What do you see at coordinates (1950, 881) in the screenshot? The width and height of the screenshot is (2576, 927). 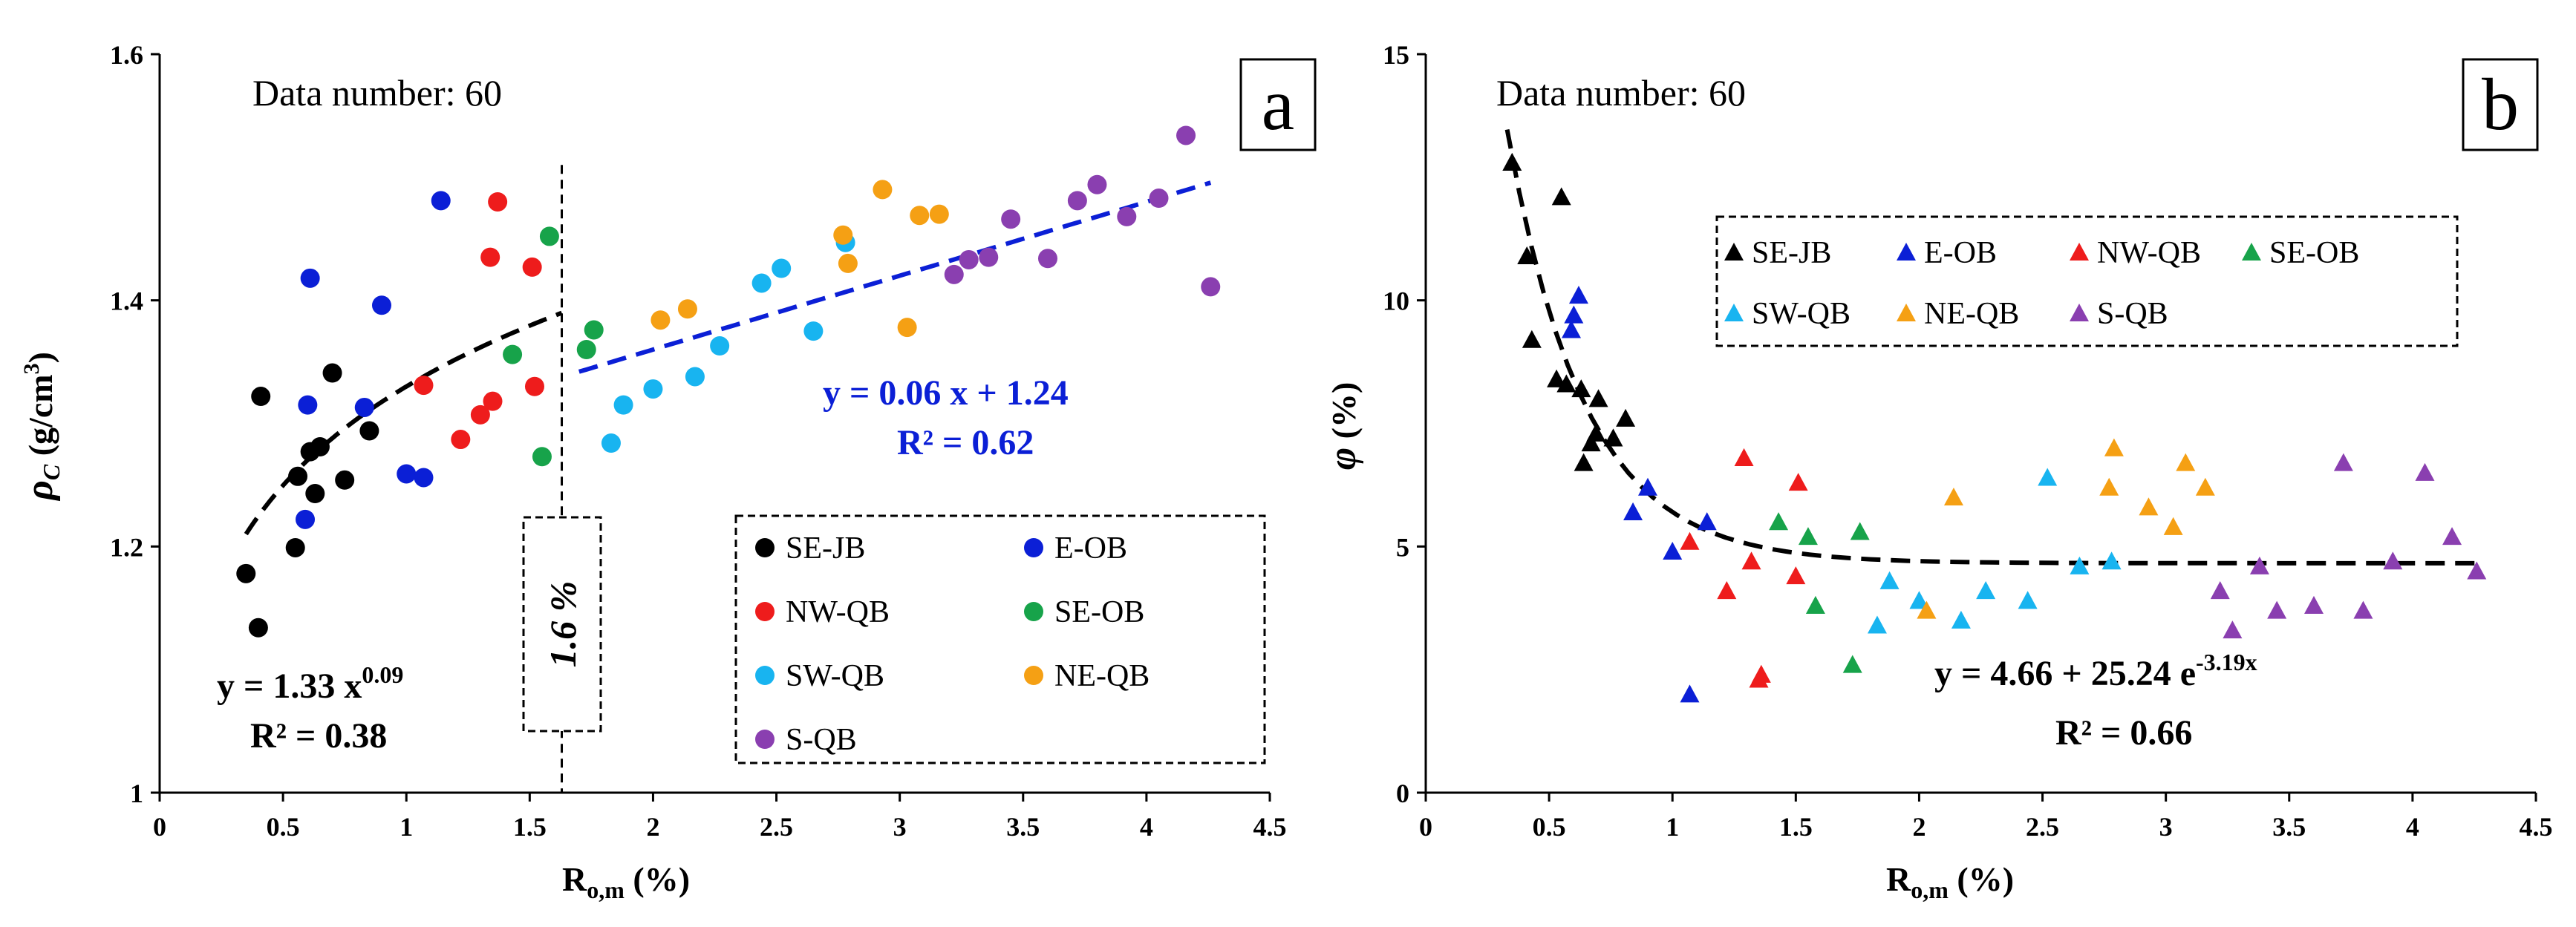 I see `panel-b-x-axis-label: Ro,m (%)` at bounding box center [1950, 881].